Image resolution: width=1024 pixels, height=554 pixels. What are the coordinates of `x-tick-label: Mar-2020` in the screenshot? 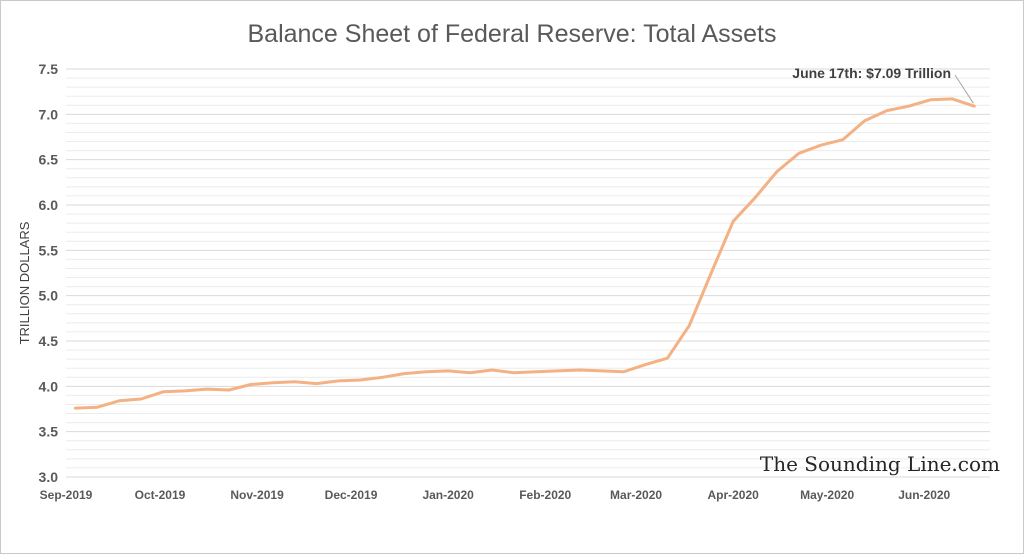 It's located at (636, 495).